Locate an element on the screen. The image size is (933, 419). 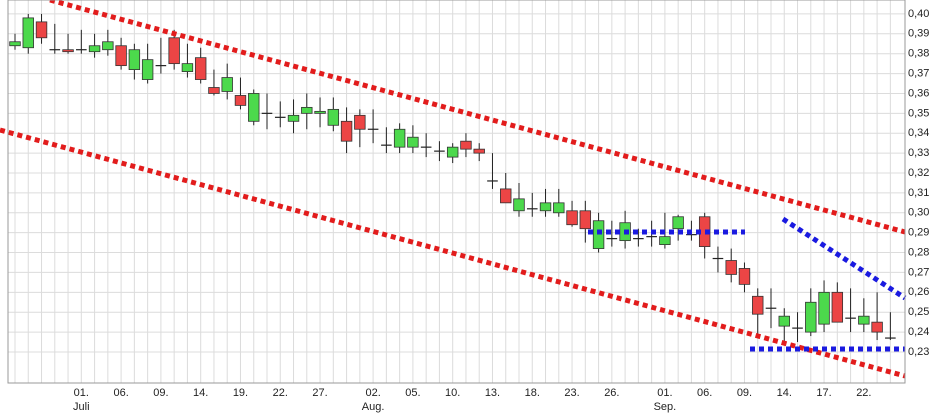
y-tick-label: 0,39 is located at coordinates (918, 34).